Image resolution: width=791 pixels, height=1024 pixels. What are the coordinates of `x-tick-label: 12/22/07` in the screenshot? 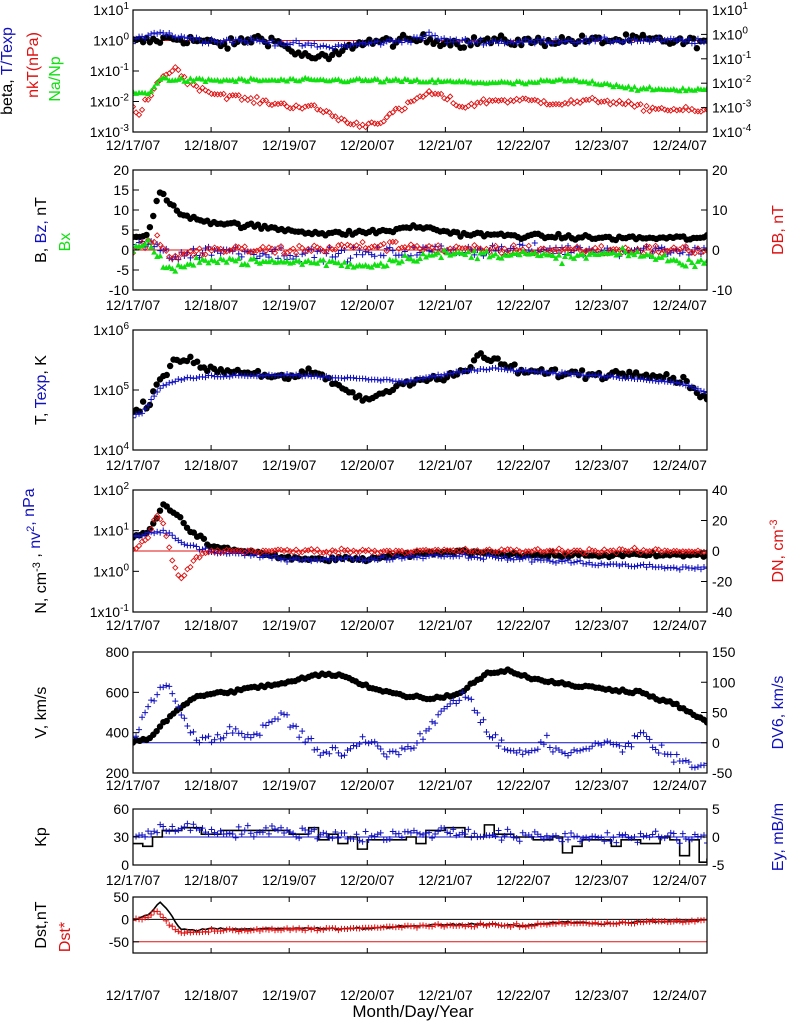 It's located at (523, 305).